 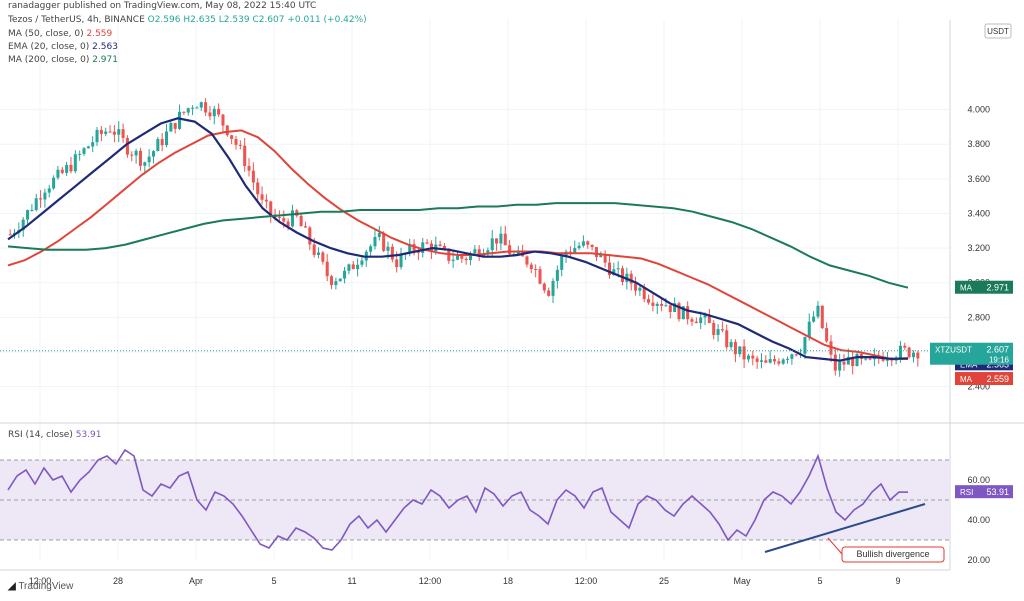 What do you see at coordinates (46, 34) in the screenshot?
I see `legend-ma50-label: MA (50, close, 0)` at bounding box center [46, 34].